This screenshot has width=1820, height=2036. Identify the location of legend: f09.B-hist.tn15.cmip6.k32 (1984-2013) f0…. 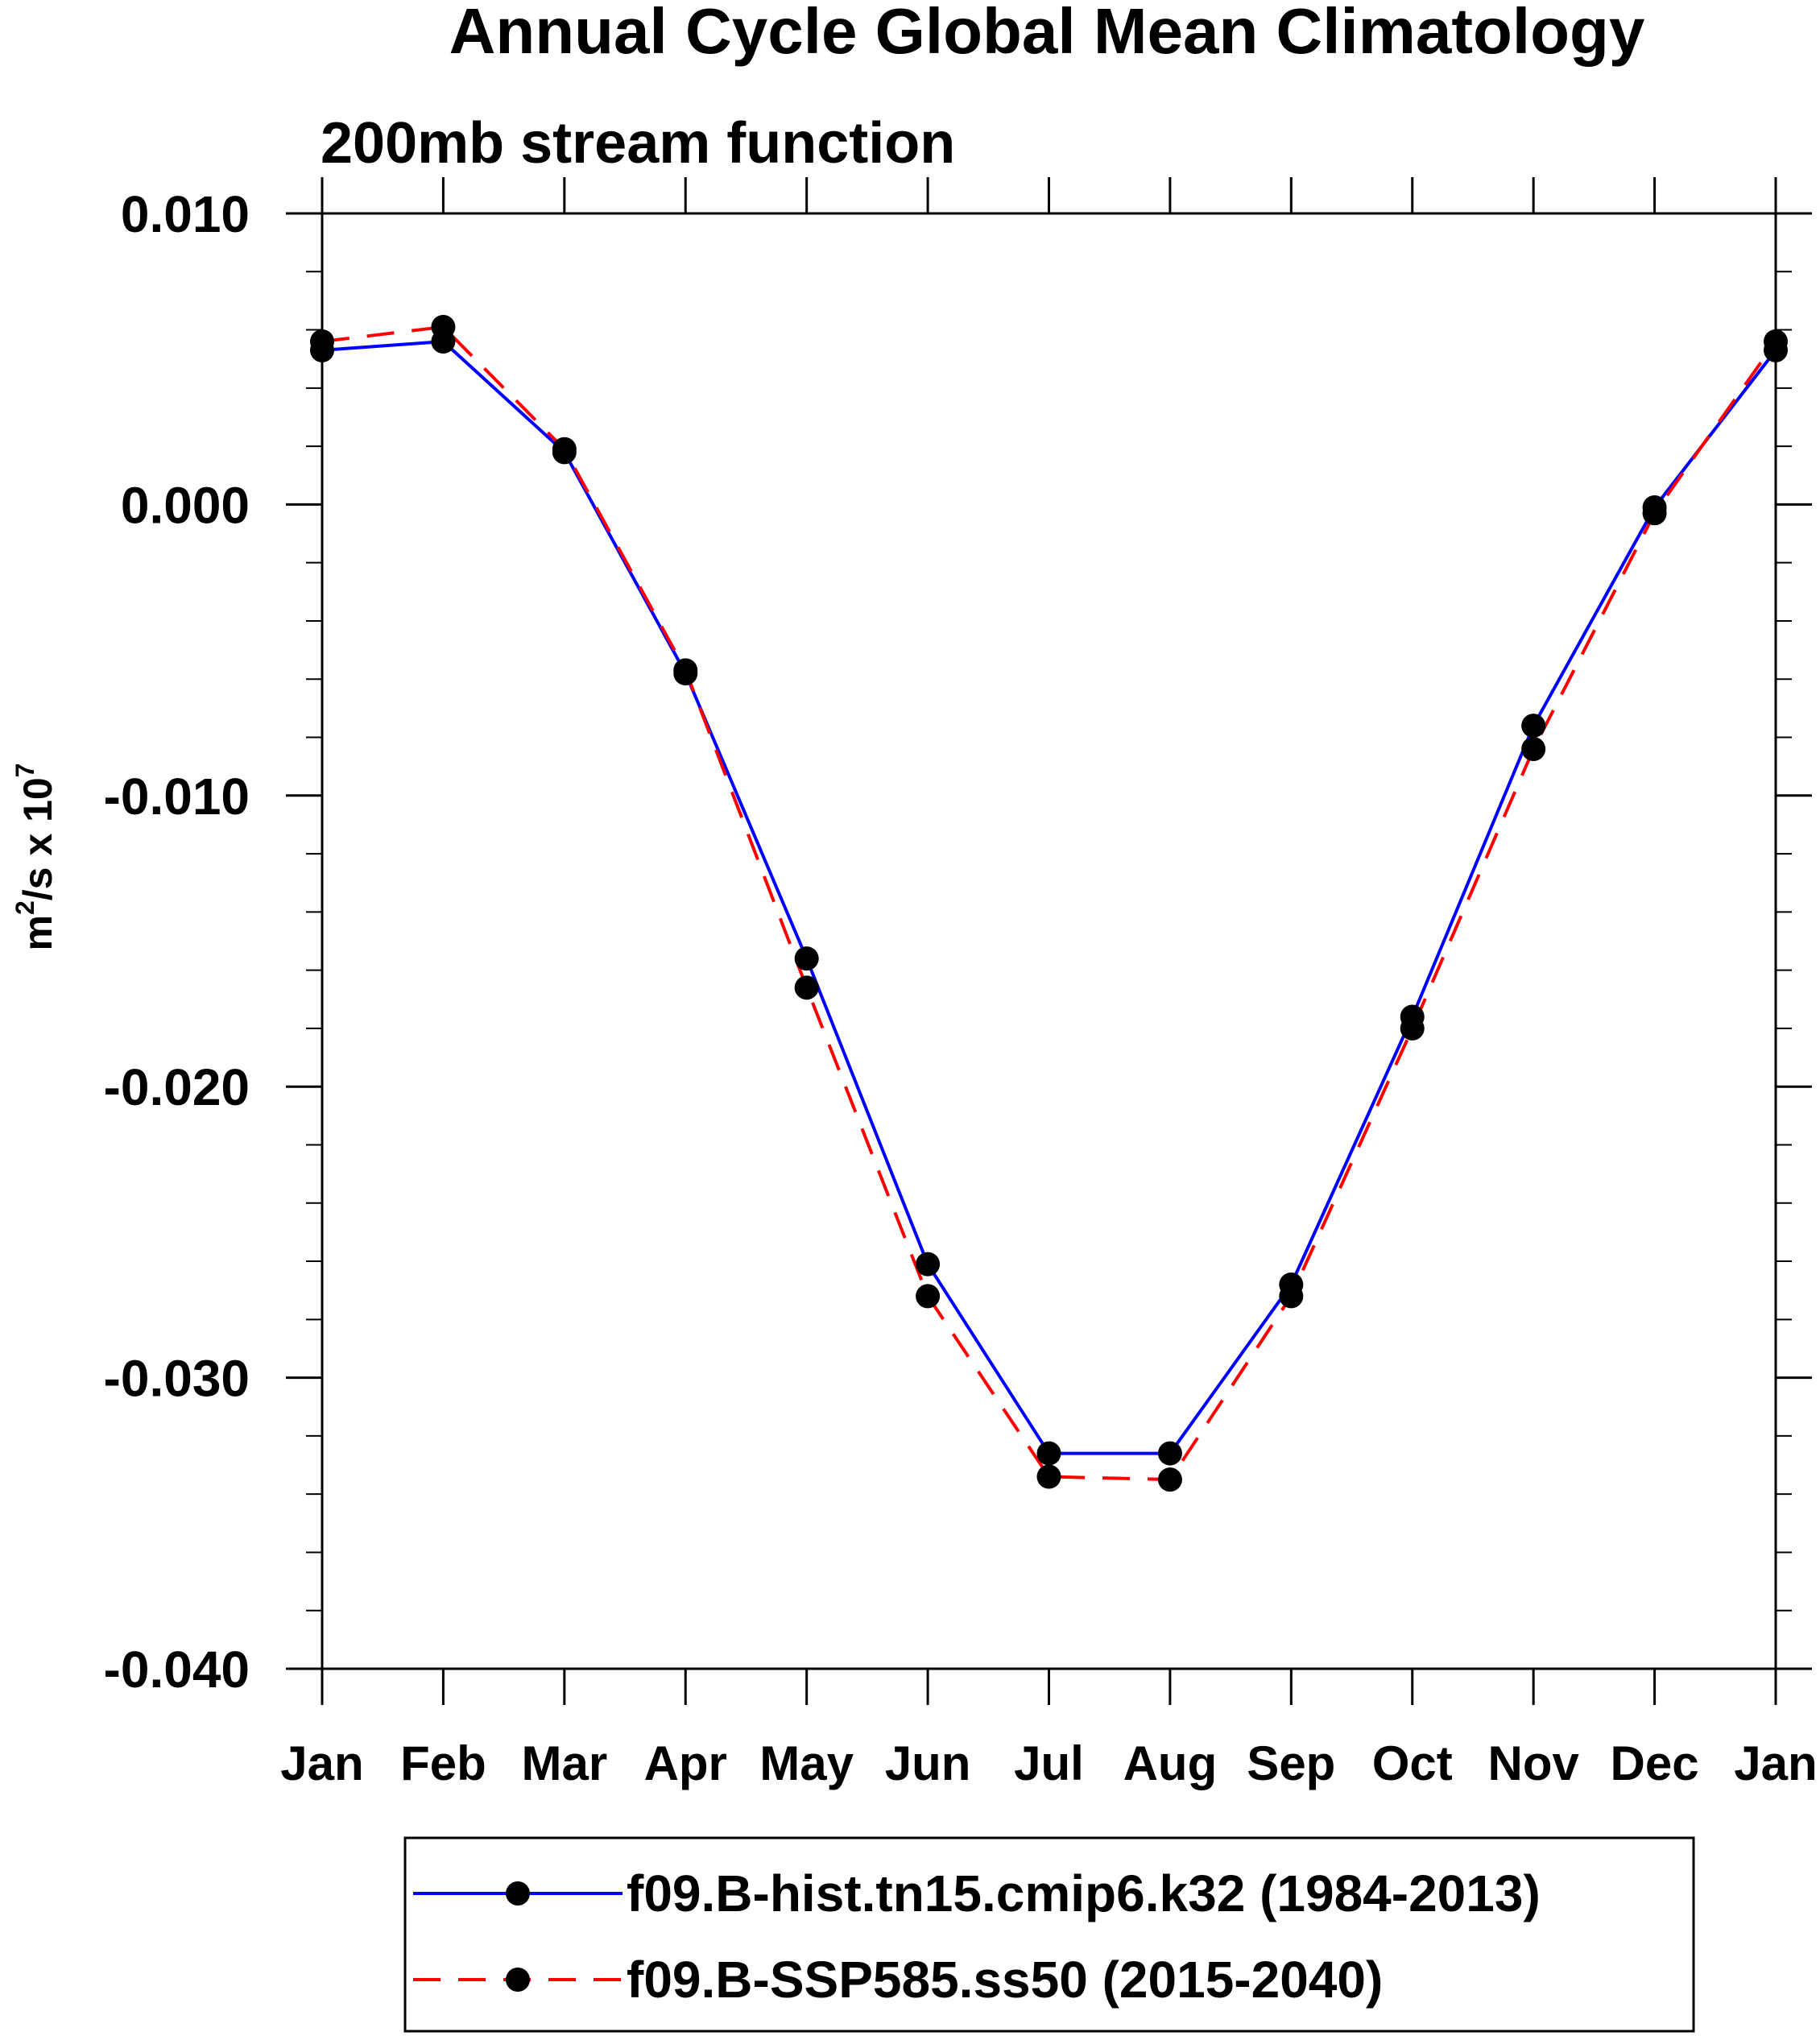
(1049, 1934).